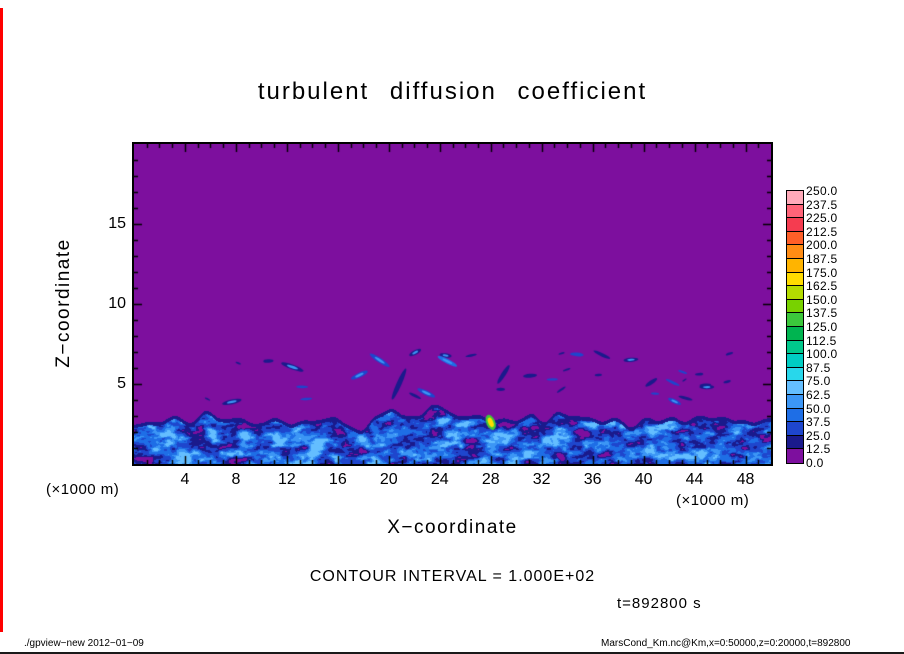 The width and height of the screenshot is (904, 654). What do you see at coordinates (822, 245) in the screenshot?
I see `colorbar-tick-label: 200.0` at bounding box center [822, 245].